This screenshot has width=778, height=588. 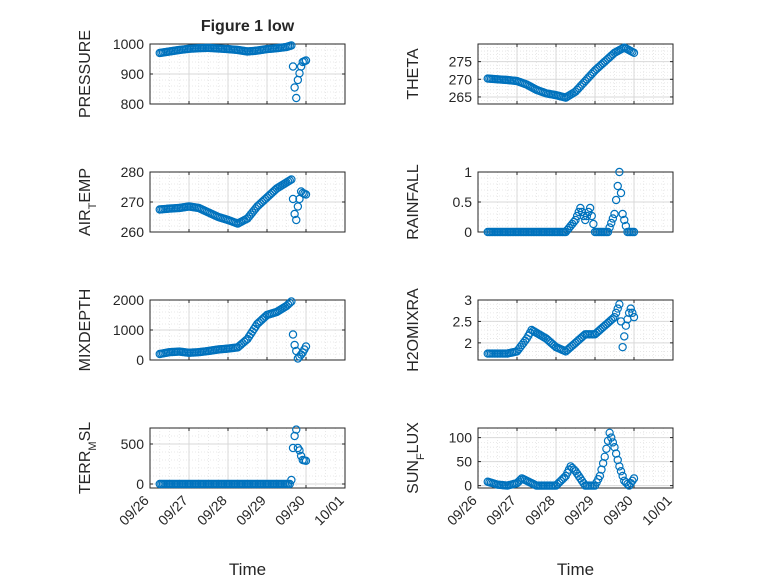 I want to click on y-tick-label: 2000, so click(x=128, y=300).